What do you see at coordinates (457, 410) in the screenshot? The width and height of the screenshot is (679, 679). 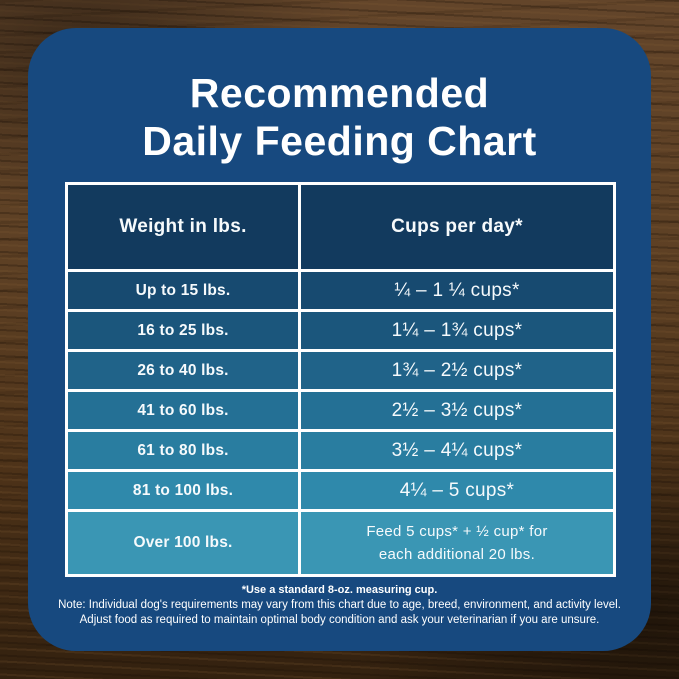 I see `table-row-cups: 2½ – 3½ cups*` at bounding box center [457, 410].